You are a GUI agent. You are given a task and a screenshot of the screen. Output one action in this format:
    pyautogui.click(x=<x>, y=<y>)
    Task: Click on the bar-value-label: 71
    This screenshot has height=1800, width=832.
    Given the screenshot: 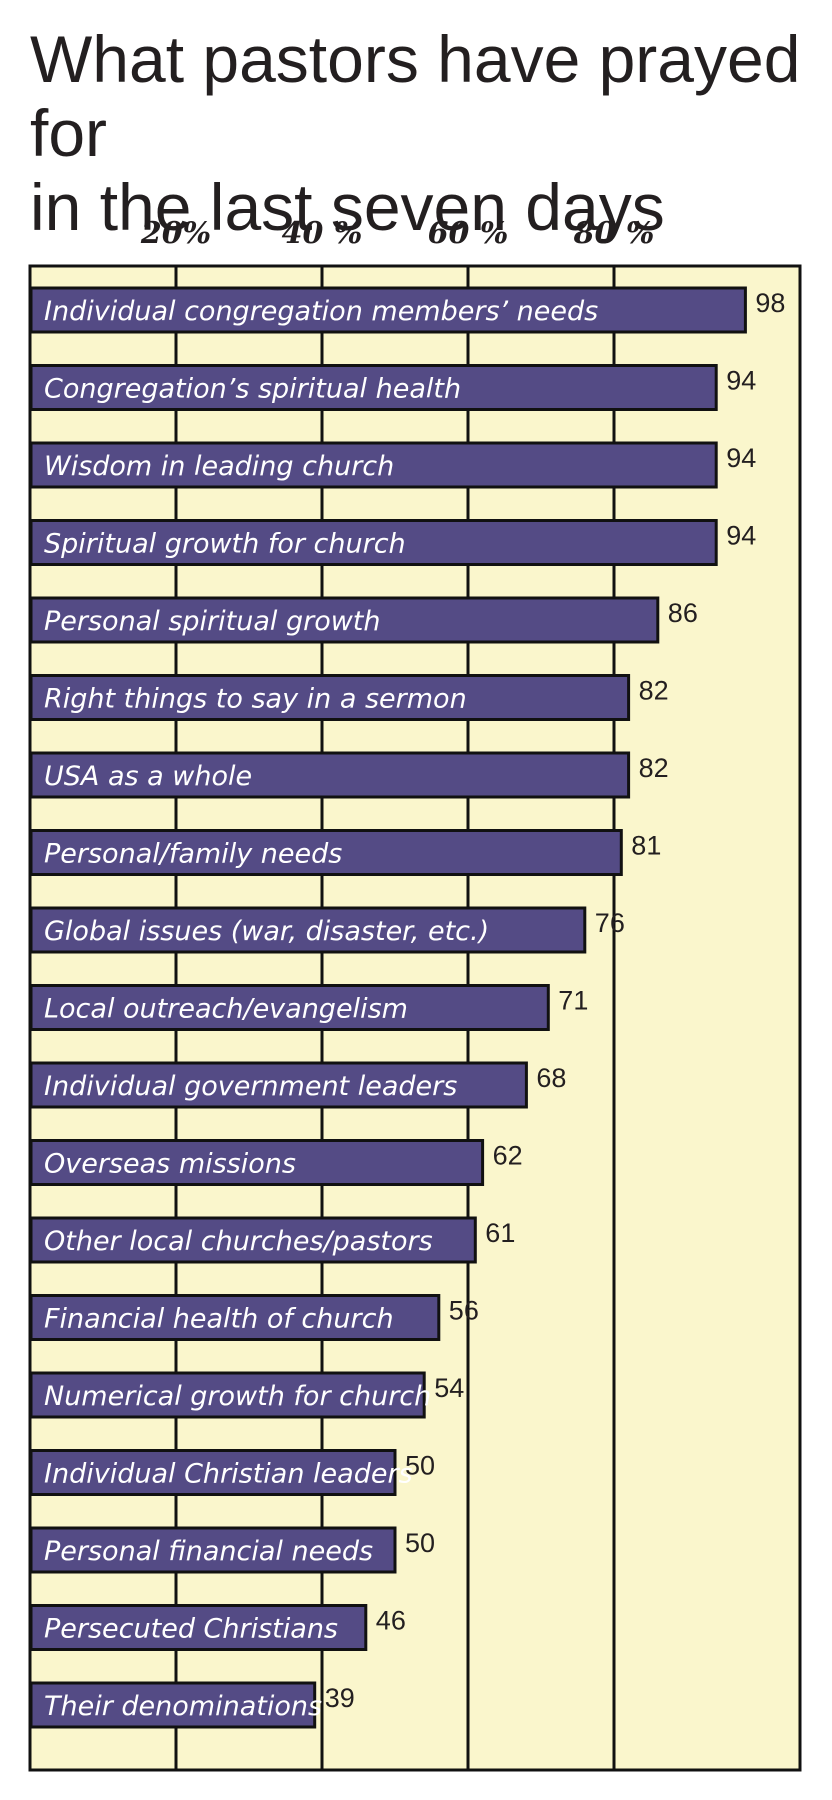 What is the action you would take?
    pyautogui.click(x=573, y=1001)
    